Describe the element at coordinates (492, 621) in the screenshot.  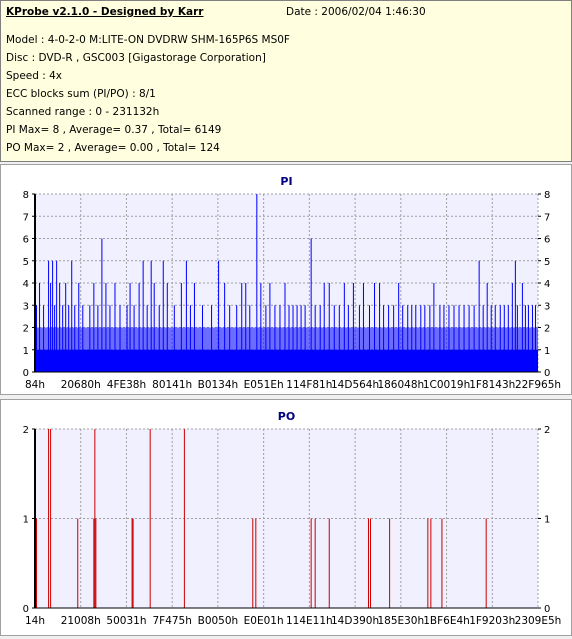
I see `x-tick-label: 1F9203h` at that location.